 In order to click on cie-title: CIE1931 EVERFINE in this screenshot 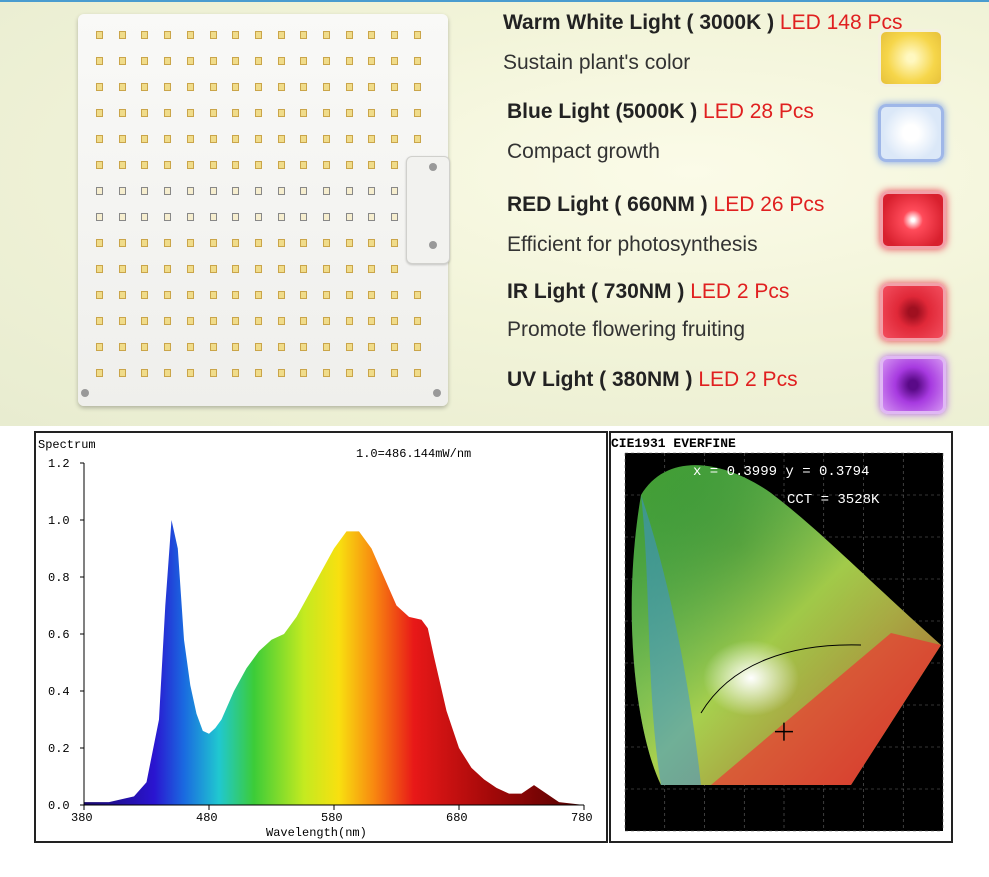, I will do `click(673, 443)`.